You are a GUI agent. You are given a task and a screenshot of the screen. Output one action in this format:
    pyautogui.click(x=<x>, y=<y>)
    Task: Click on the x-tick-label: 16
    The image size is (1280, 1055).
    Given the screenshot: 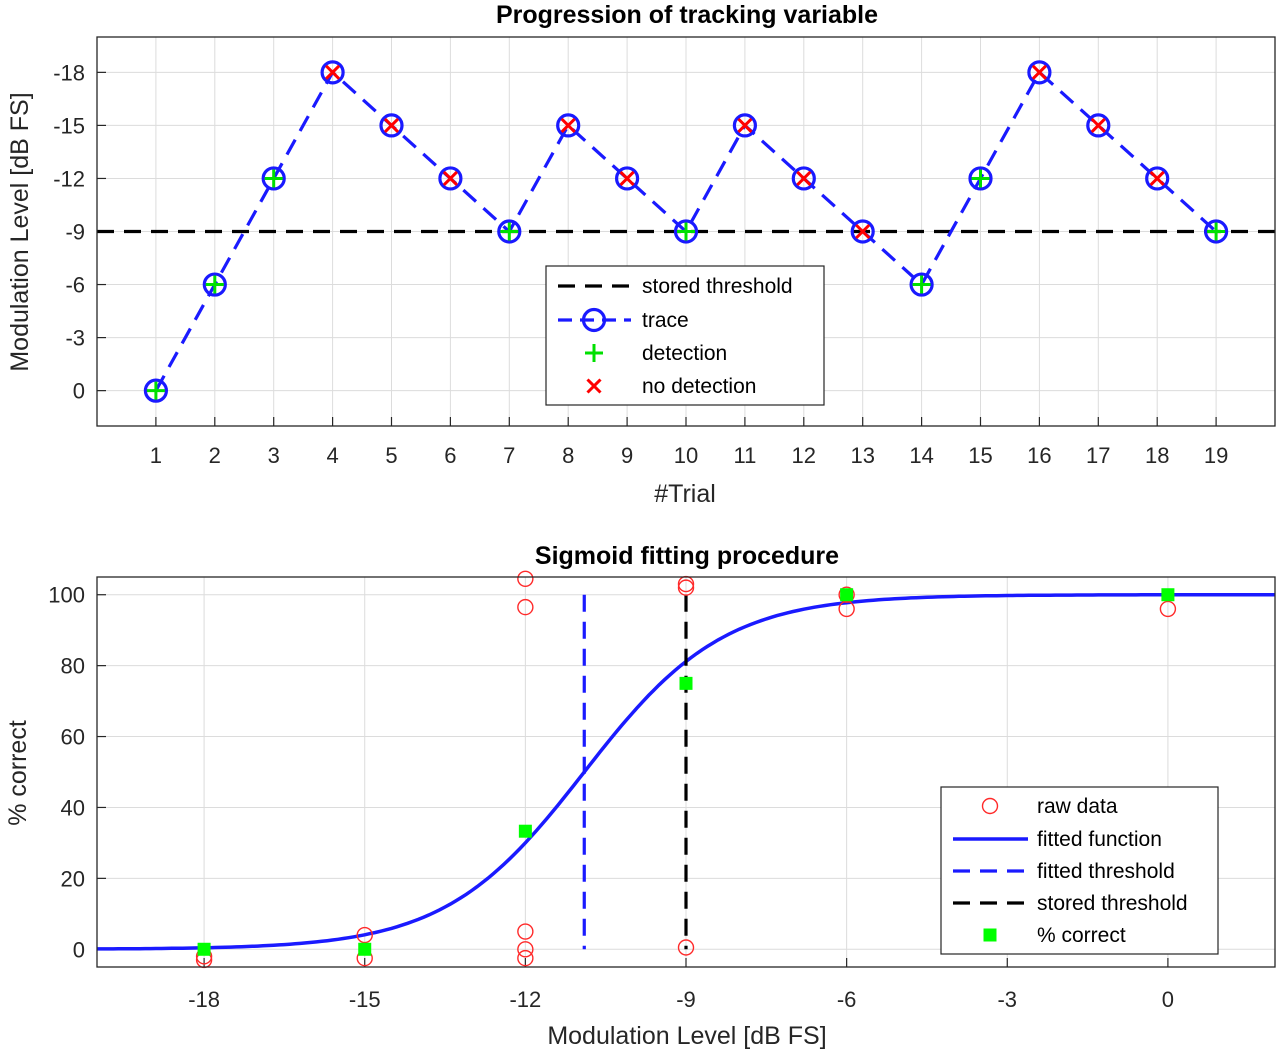 What is the action you would take?
    pyautogui.click(x=1039, y=455)
    